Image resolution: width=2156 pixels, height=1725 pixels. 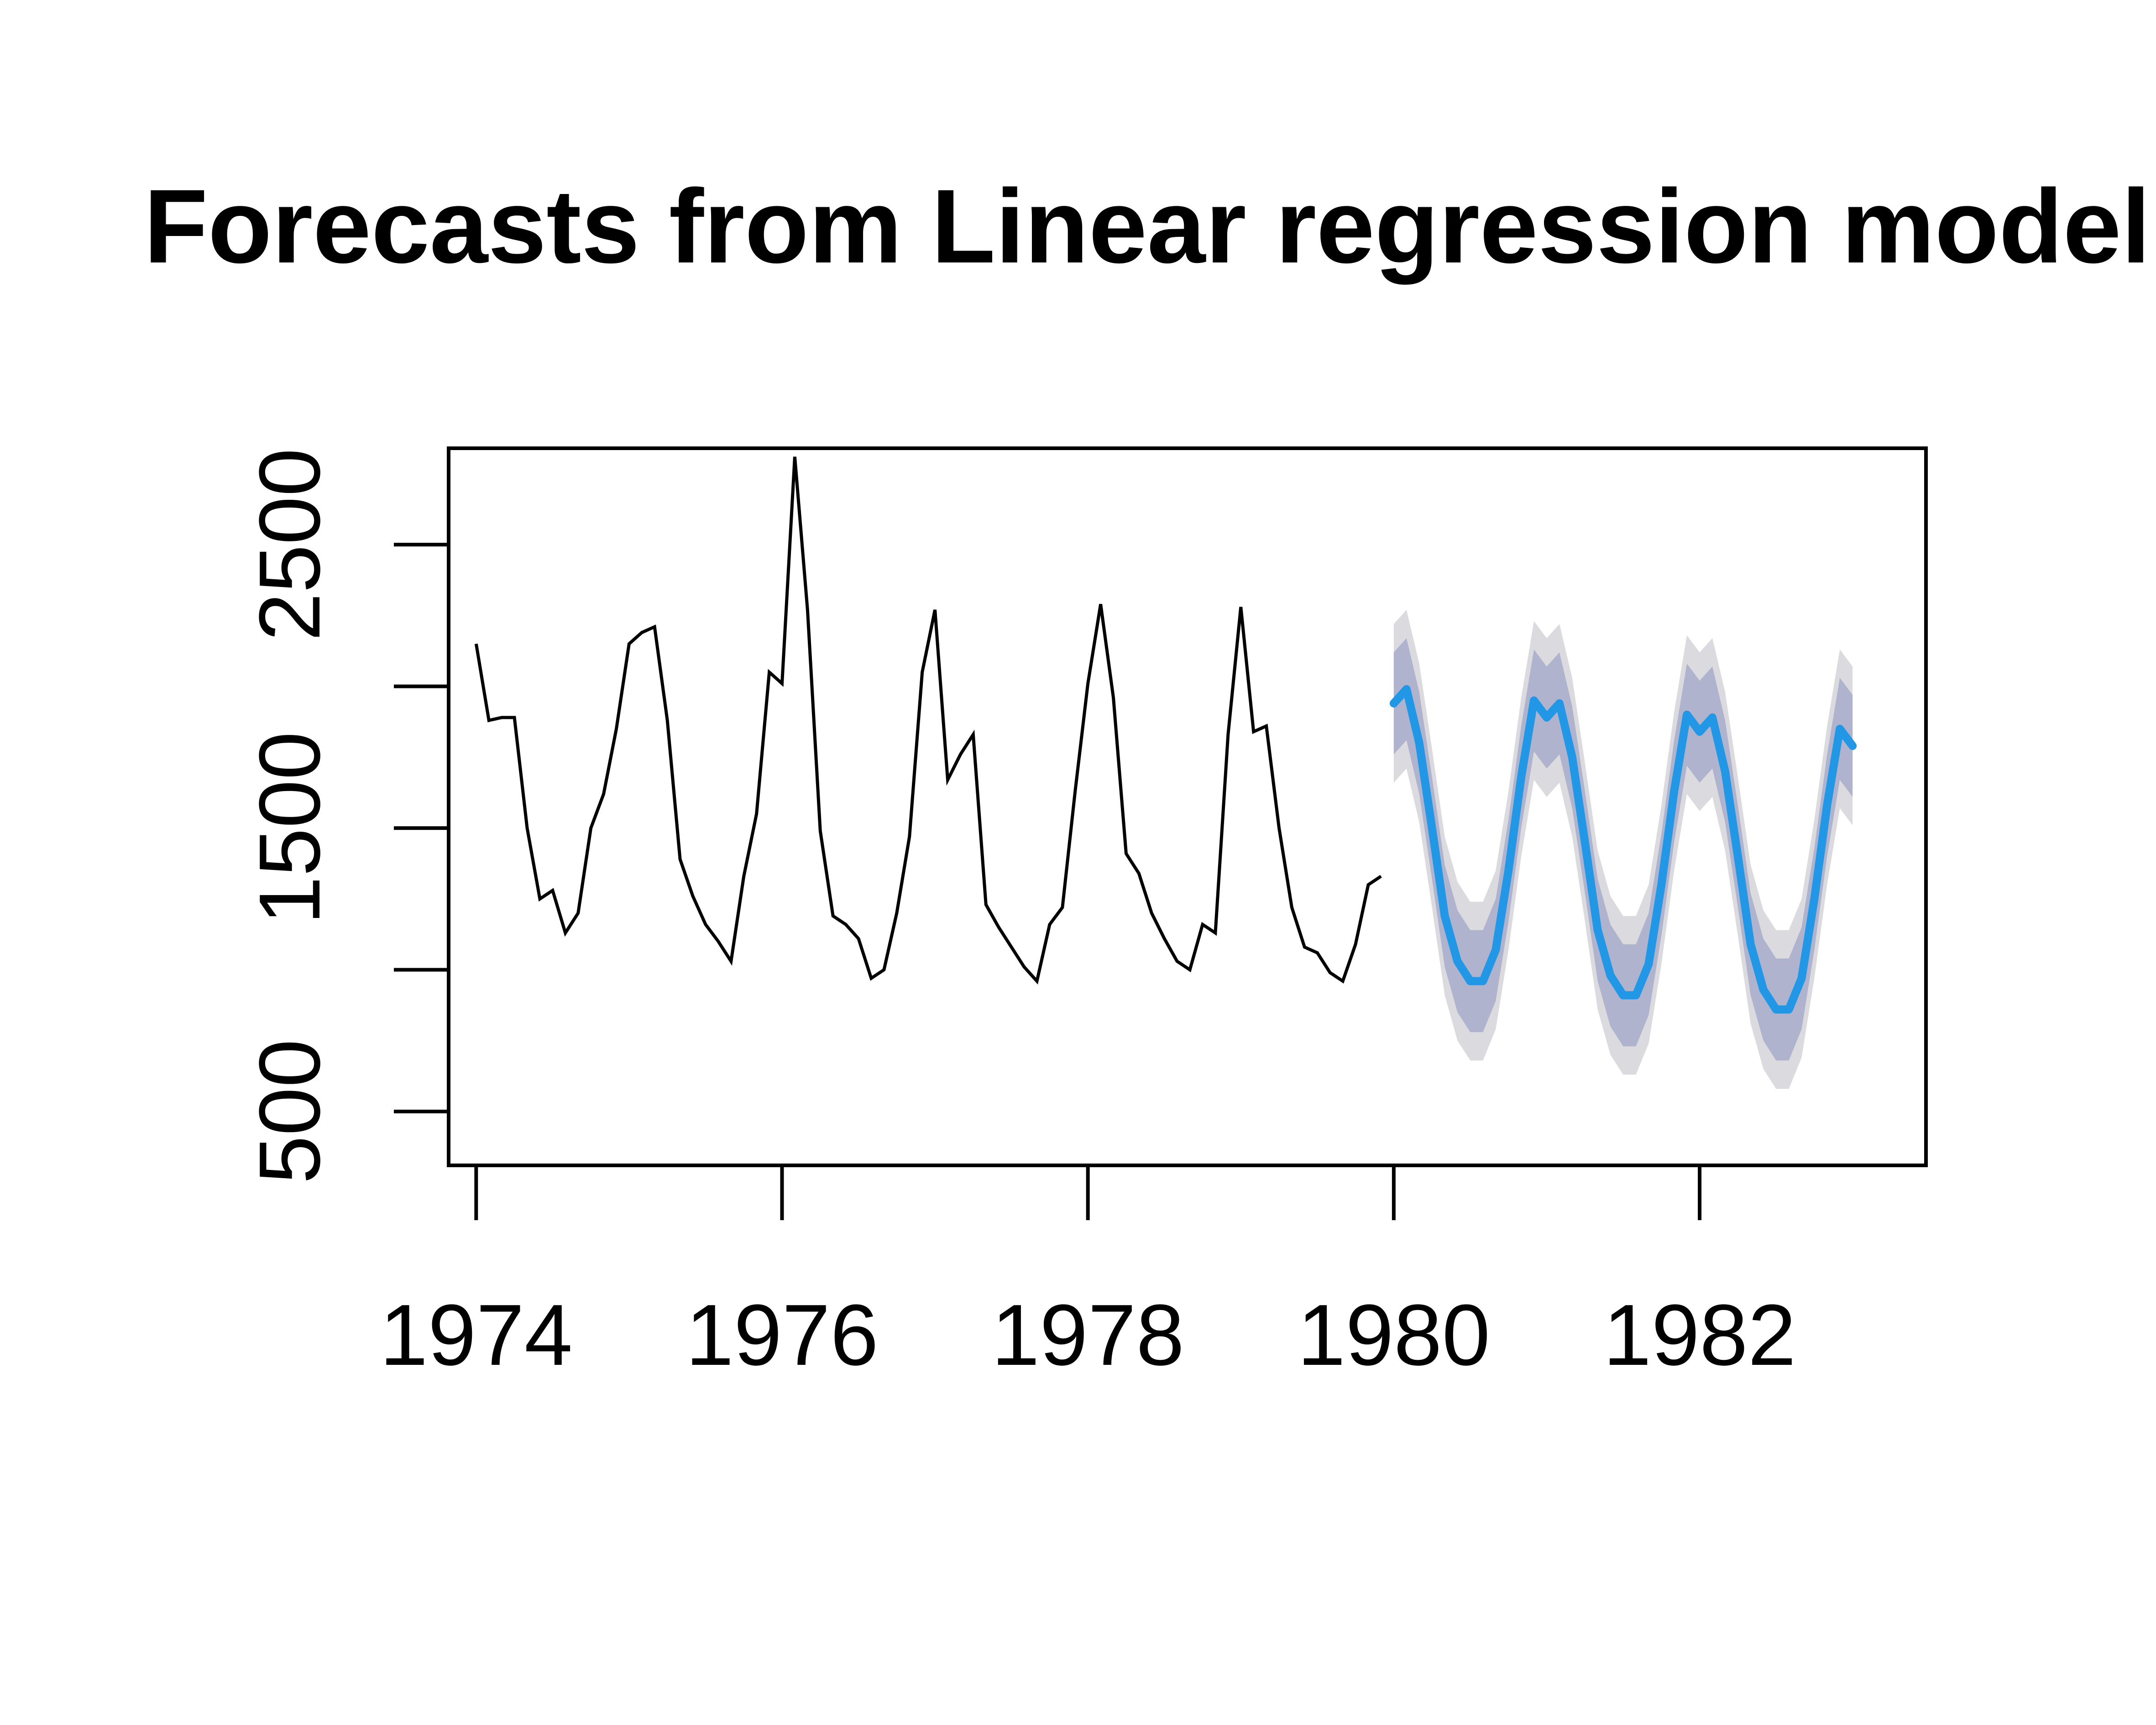 I want to click on forecast-line, so click(x=1623, y=849).